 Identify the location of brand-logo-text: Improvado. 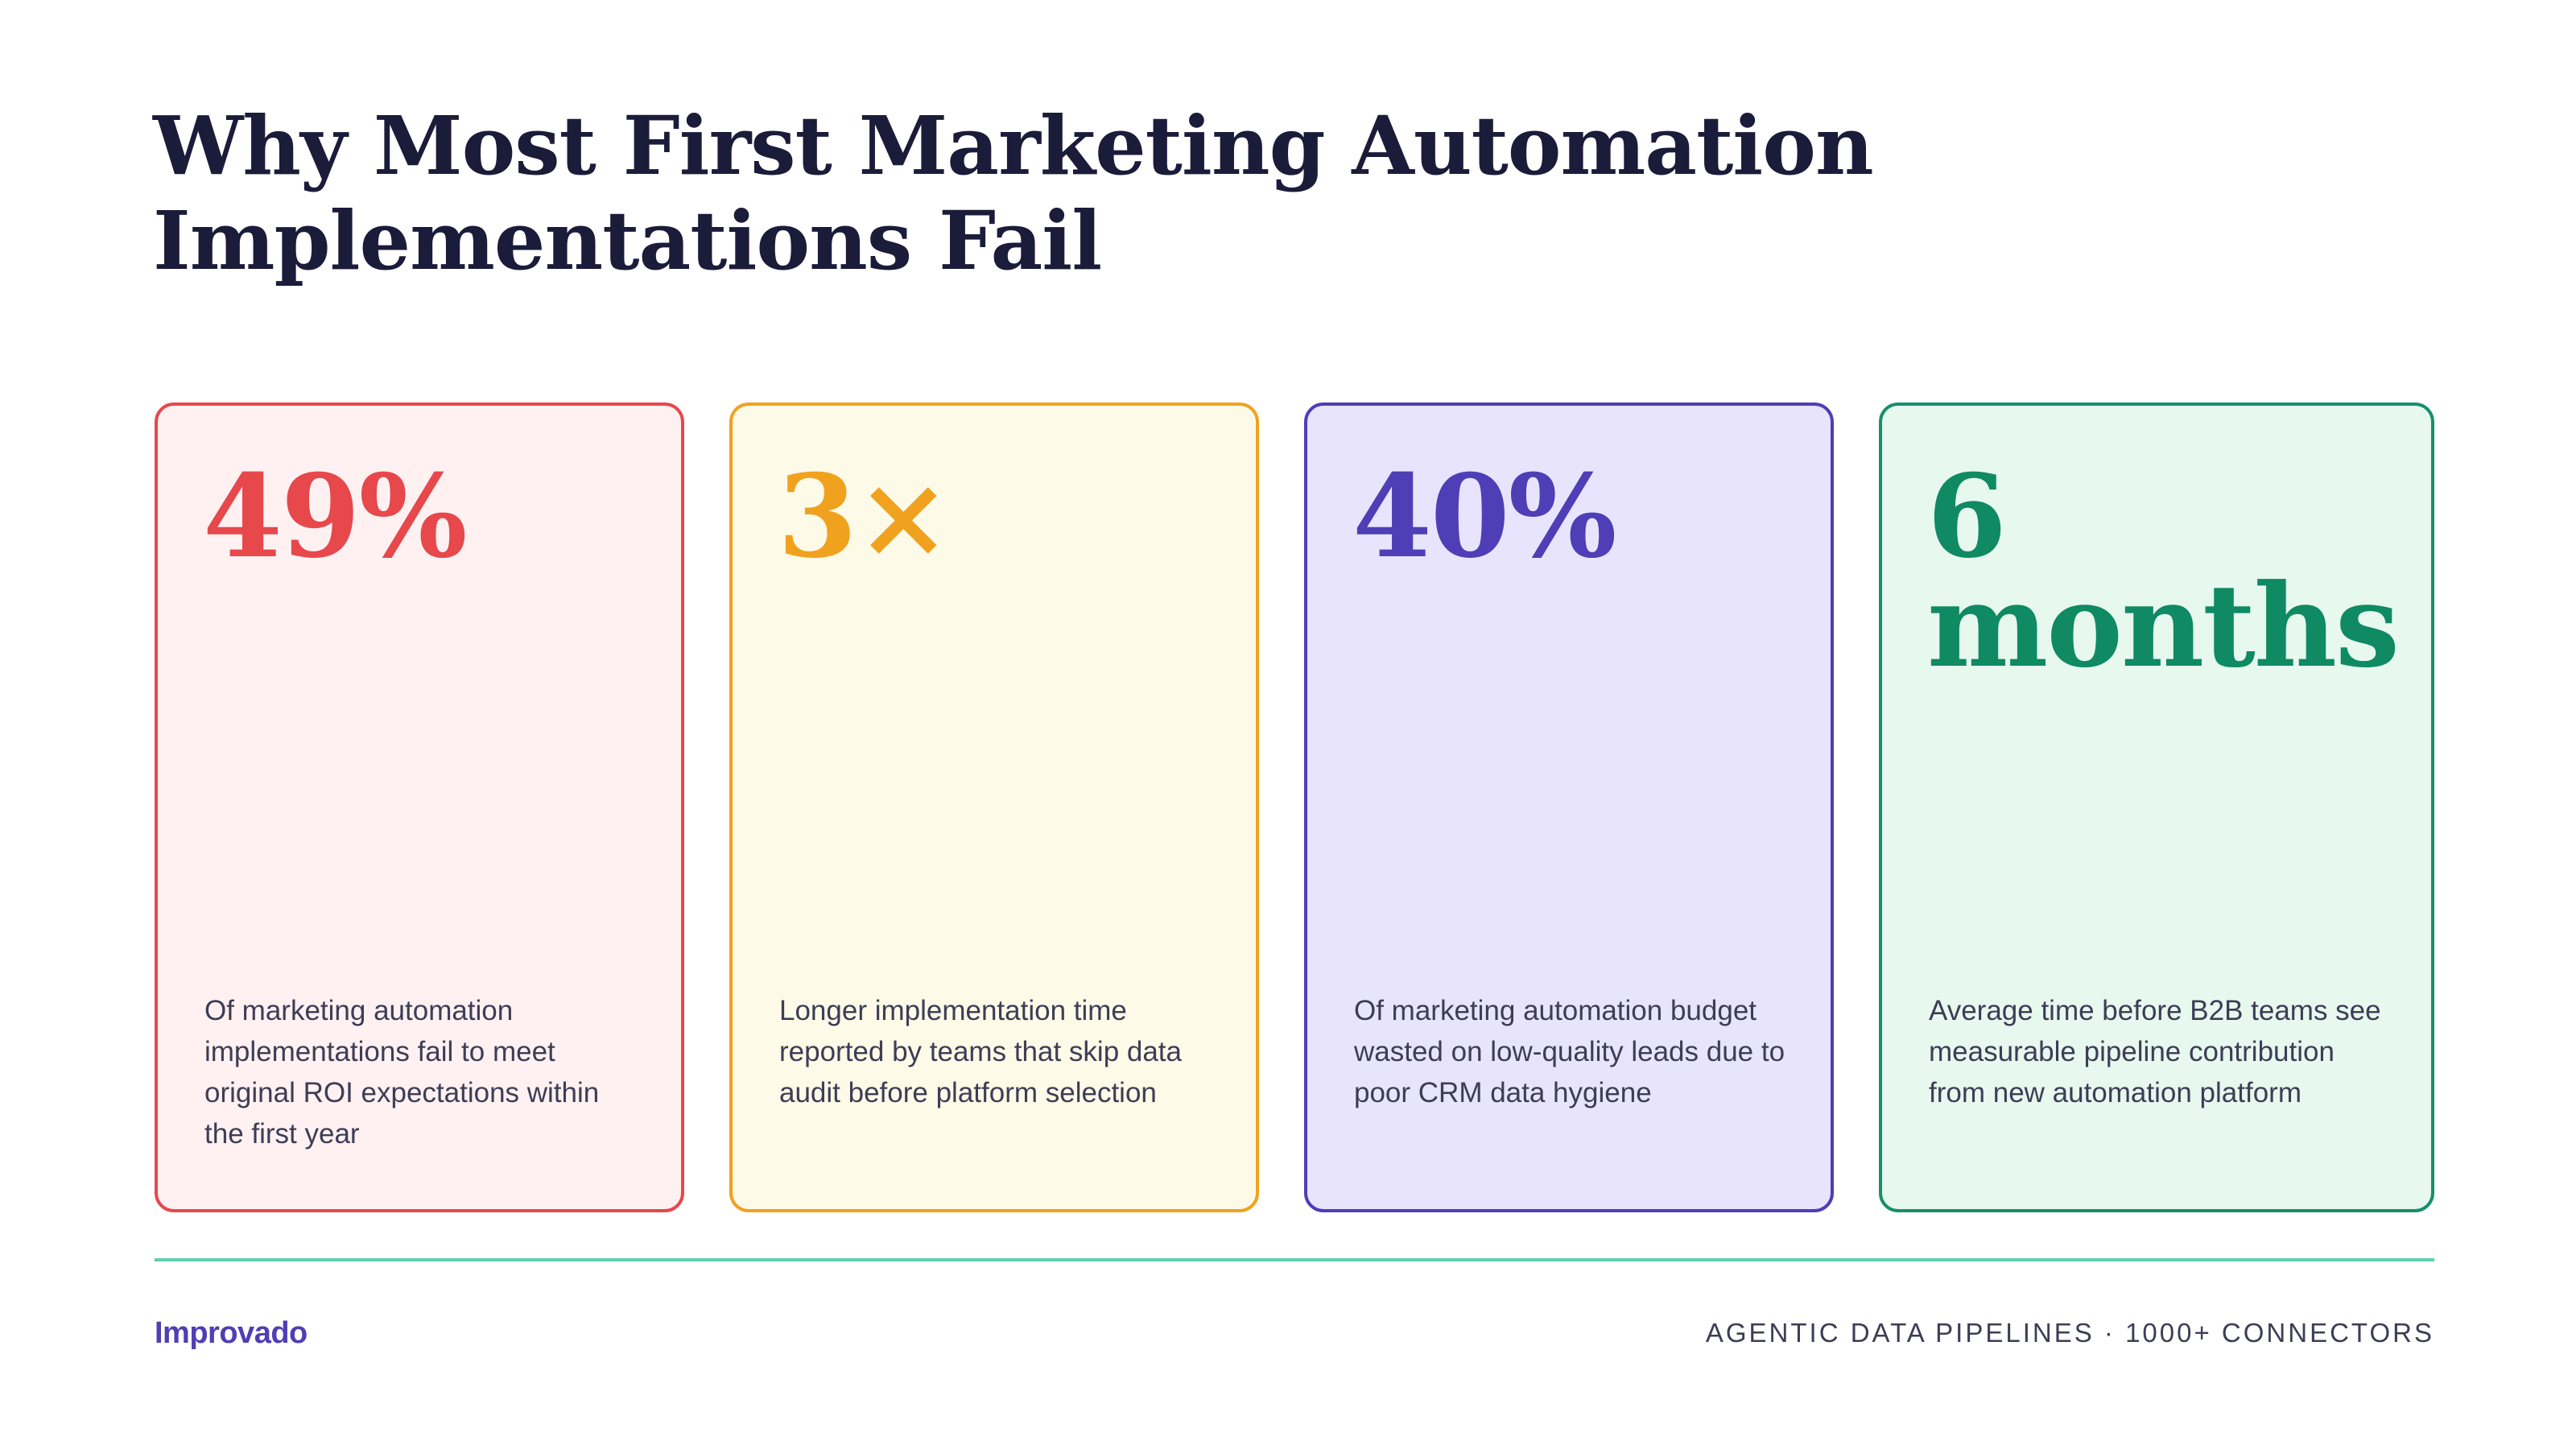
(231, 1333).